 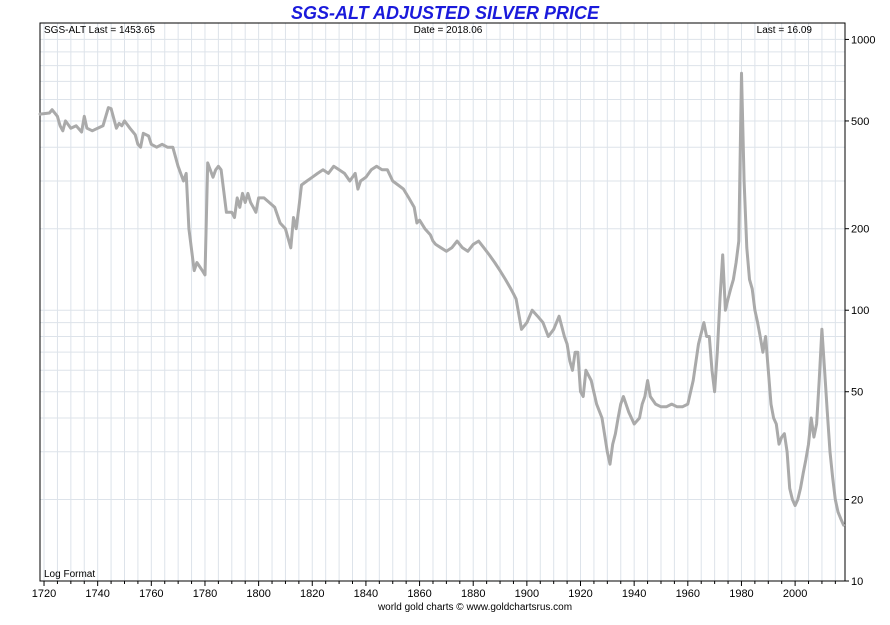 I want to click on x-tick-label: 1840, so click(x=366, y=594).